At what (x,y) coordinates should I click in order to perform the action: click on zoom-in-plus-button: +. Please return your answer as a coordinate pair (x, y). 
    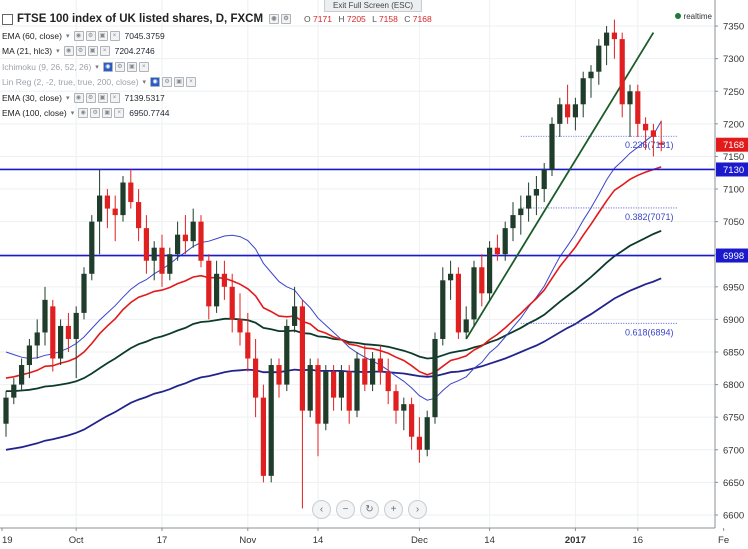
    Looking at the image, I should click on (393, 509).